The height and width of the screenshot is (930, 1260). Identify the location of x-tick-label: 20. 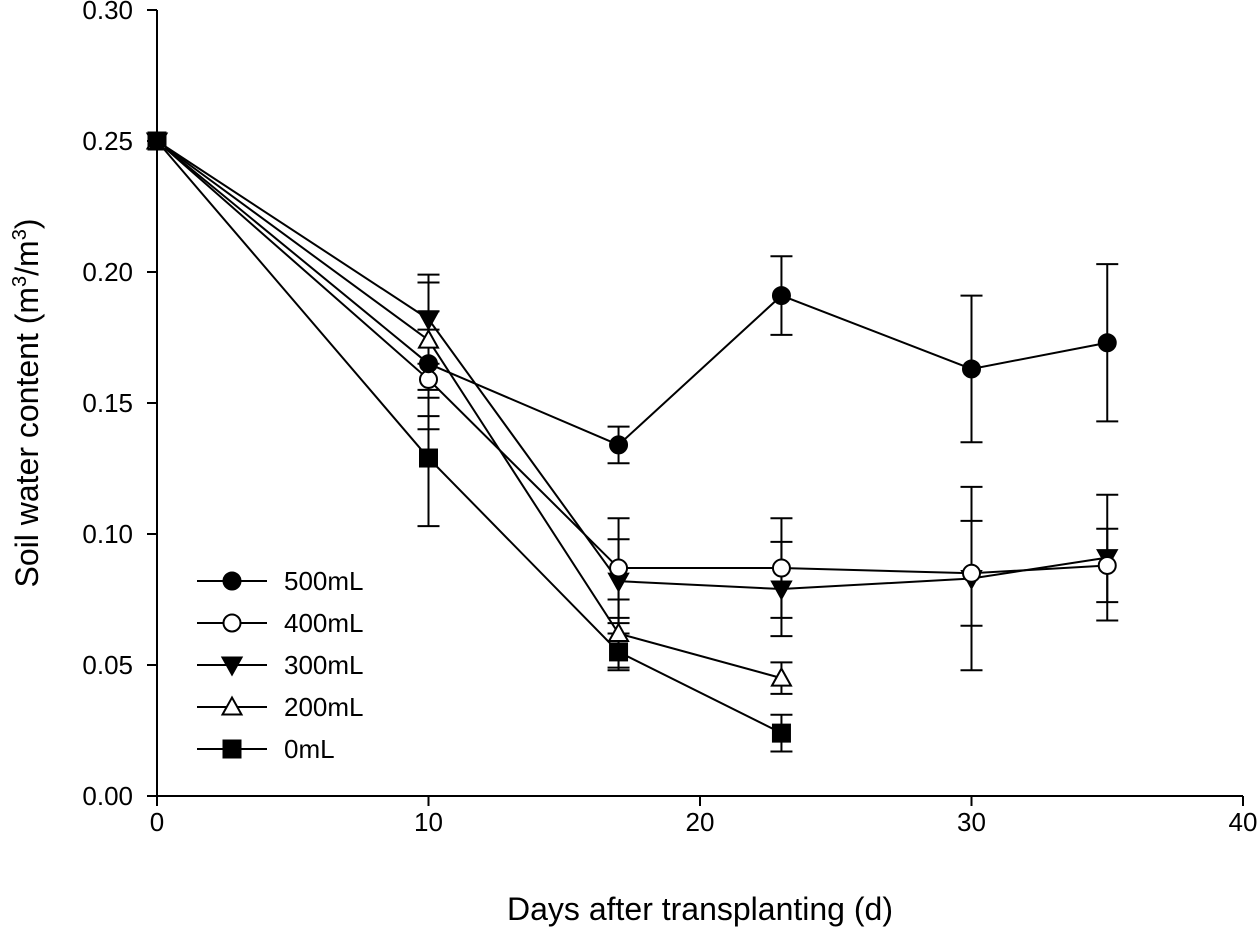
(700, 822).